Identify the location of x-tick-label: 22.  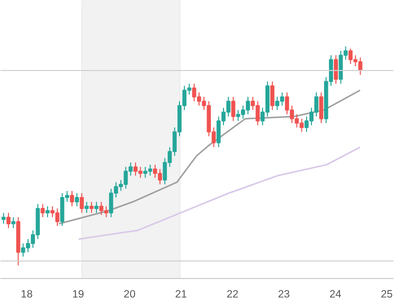
(232, 294).